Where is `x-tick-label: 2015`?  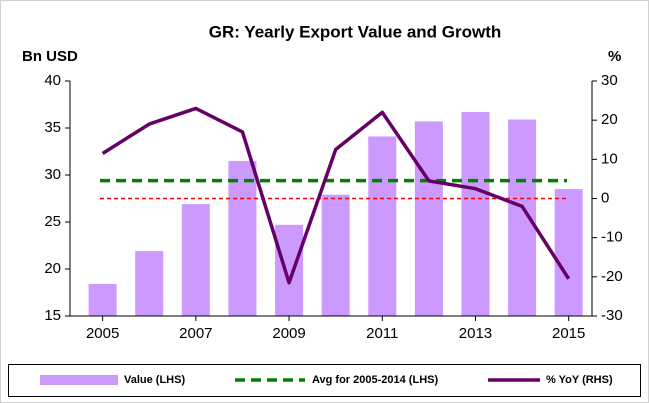 x-tick-label: 2015 is located at coordinates (568, 333).